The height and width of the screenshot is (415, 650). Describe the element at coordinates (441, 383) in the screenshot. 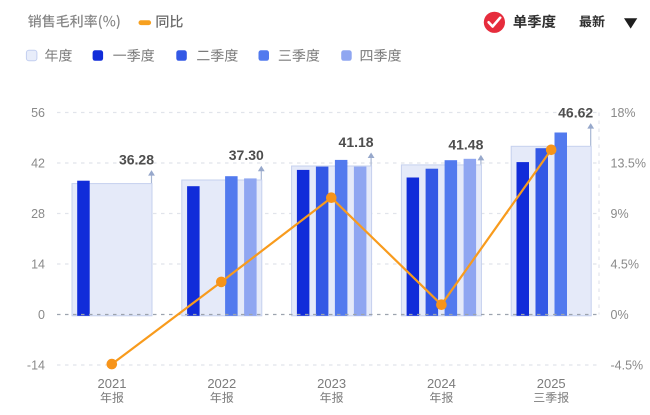

I see `svg-text: 2024` at that location.